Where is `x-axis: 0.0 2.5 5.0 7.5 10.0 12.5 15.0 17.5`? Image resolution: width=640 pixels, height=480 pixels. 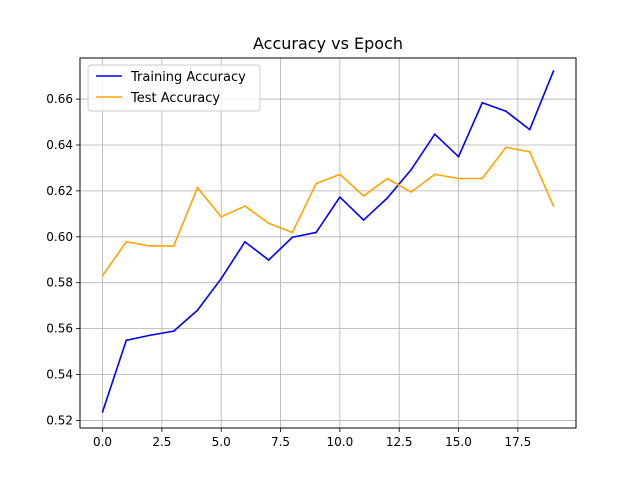
x-axis: 0.0 2.5 5.0 7.5 10.0 12.5 15.0 17.5 is located at coordinates (312, 438).